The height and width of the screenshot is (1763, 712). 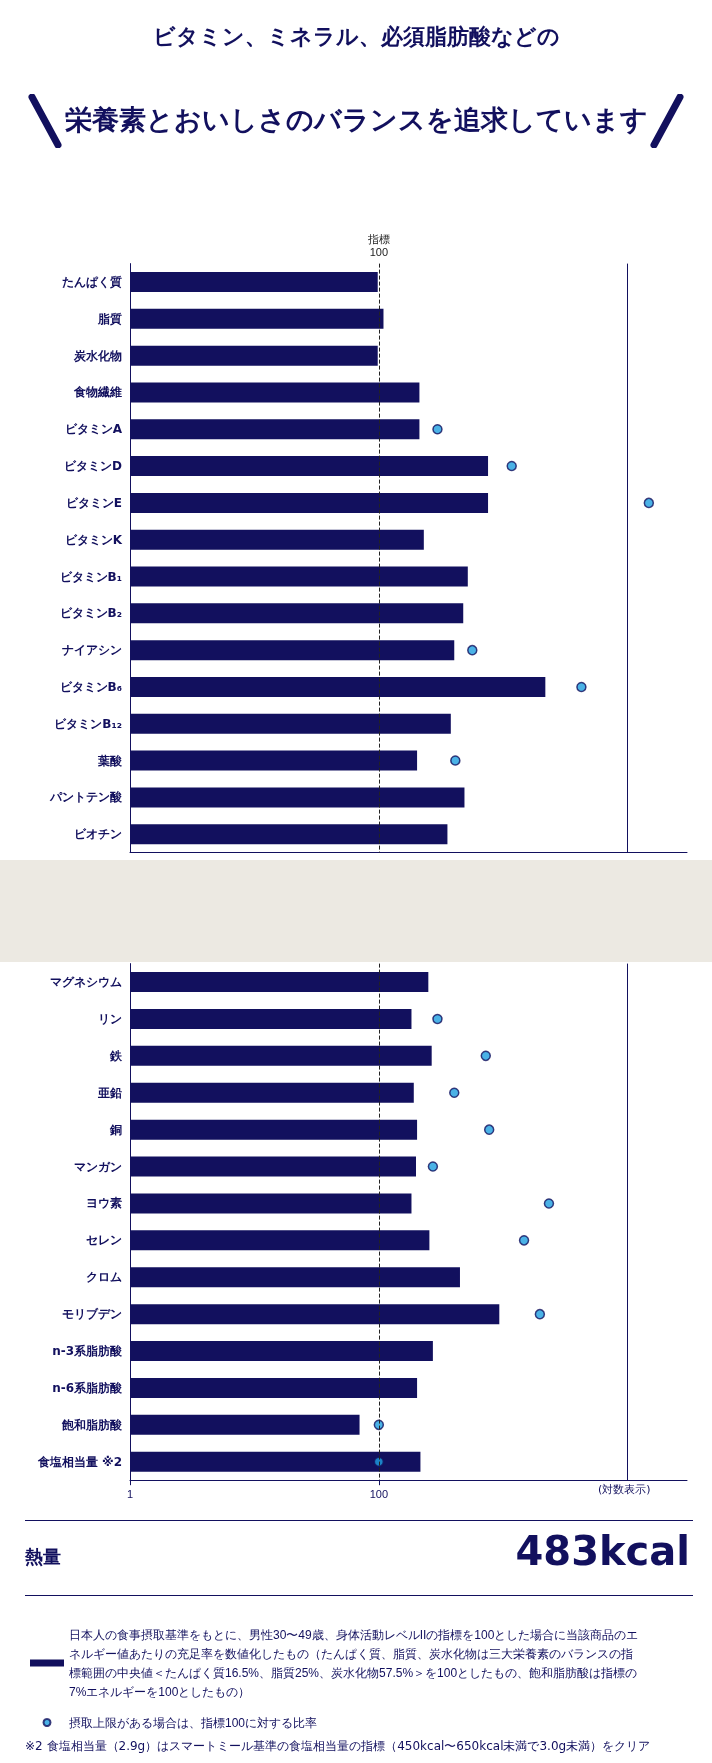 What do you see at coordinates (93, 429) in the screenshot?
I see `y-tick-label: ビタミンA` at bounding box center [93, 429].